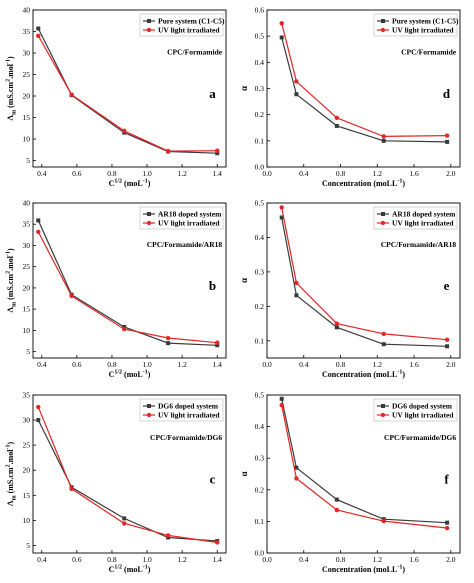 This screenshot has width=474, height=583. I want to click on y-axis-label: Λm (mS.cm2.mol-1), so click(12, 280).